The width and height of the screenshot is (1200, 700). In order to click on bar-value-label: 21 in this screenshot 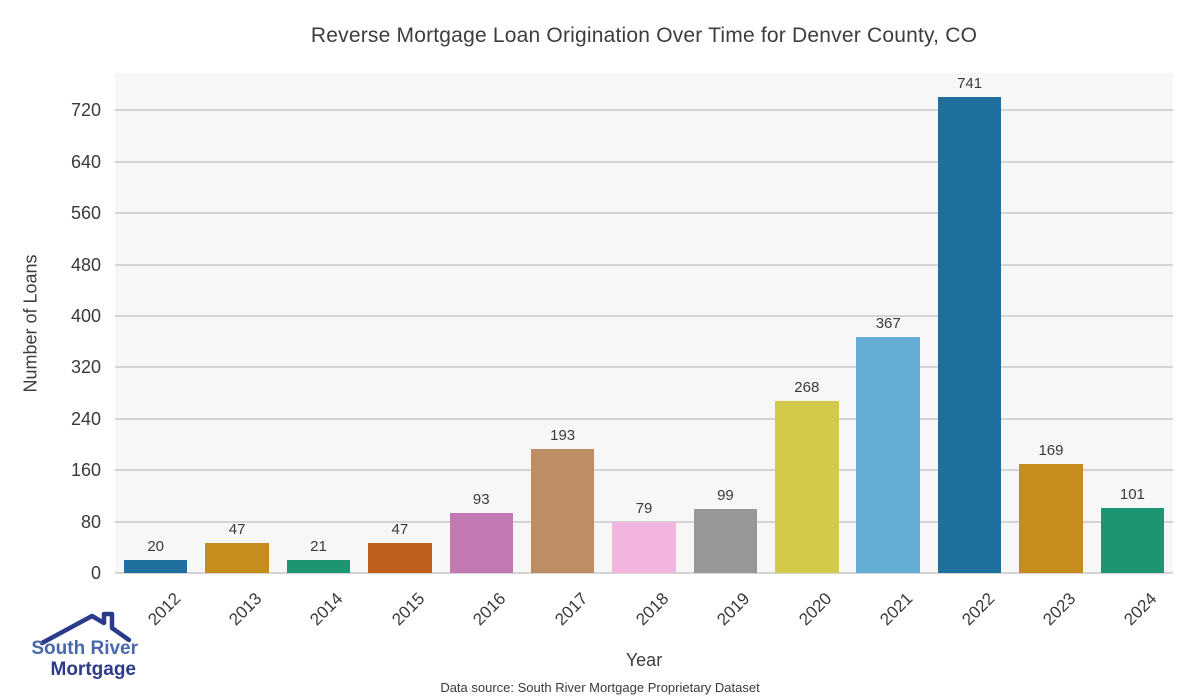, I will do `click(318, 546)`.